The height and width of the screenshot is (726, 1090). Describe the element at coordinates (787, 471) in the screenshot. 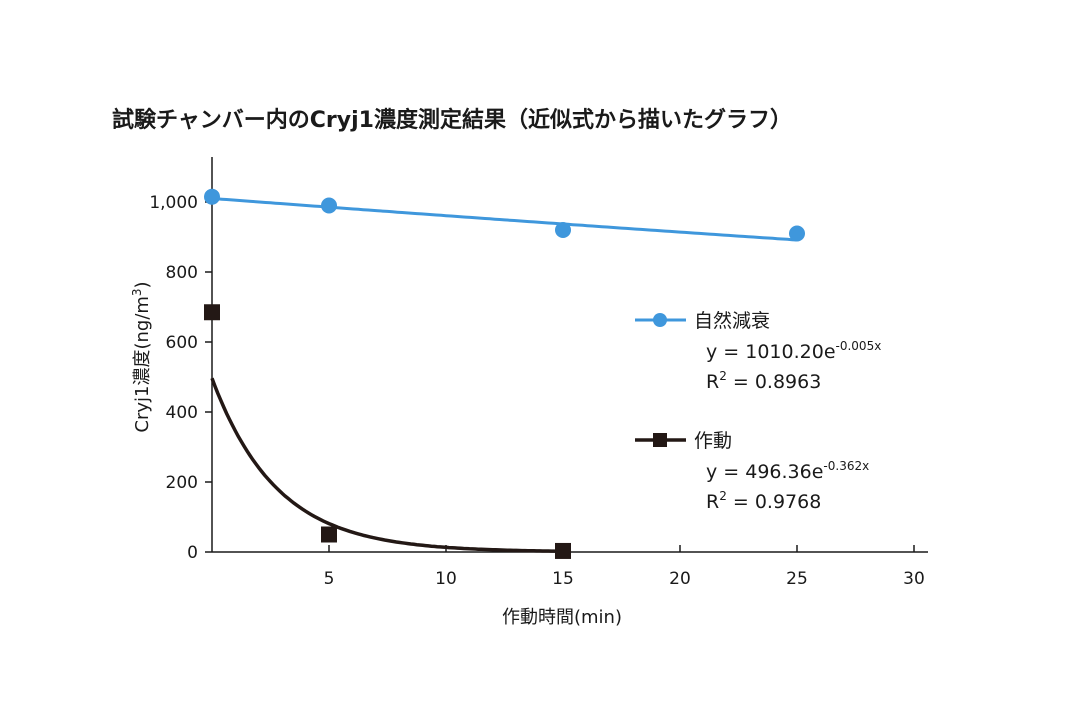

I see `legend-equation: y = 496.36e-0.362x` at that location.